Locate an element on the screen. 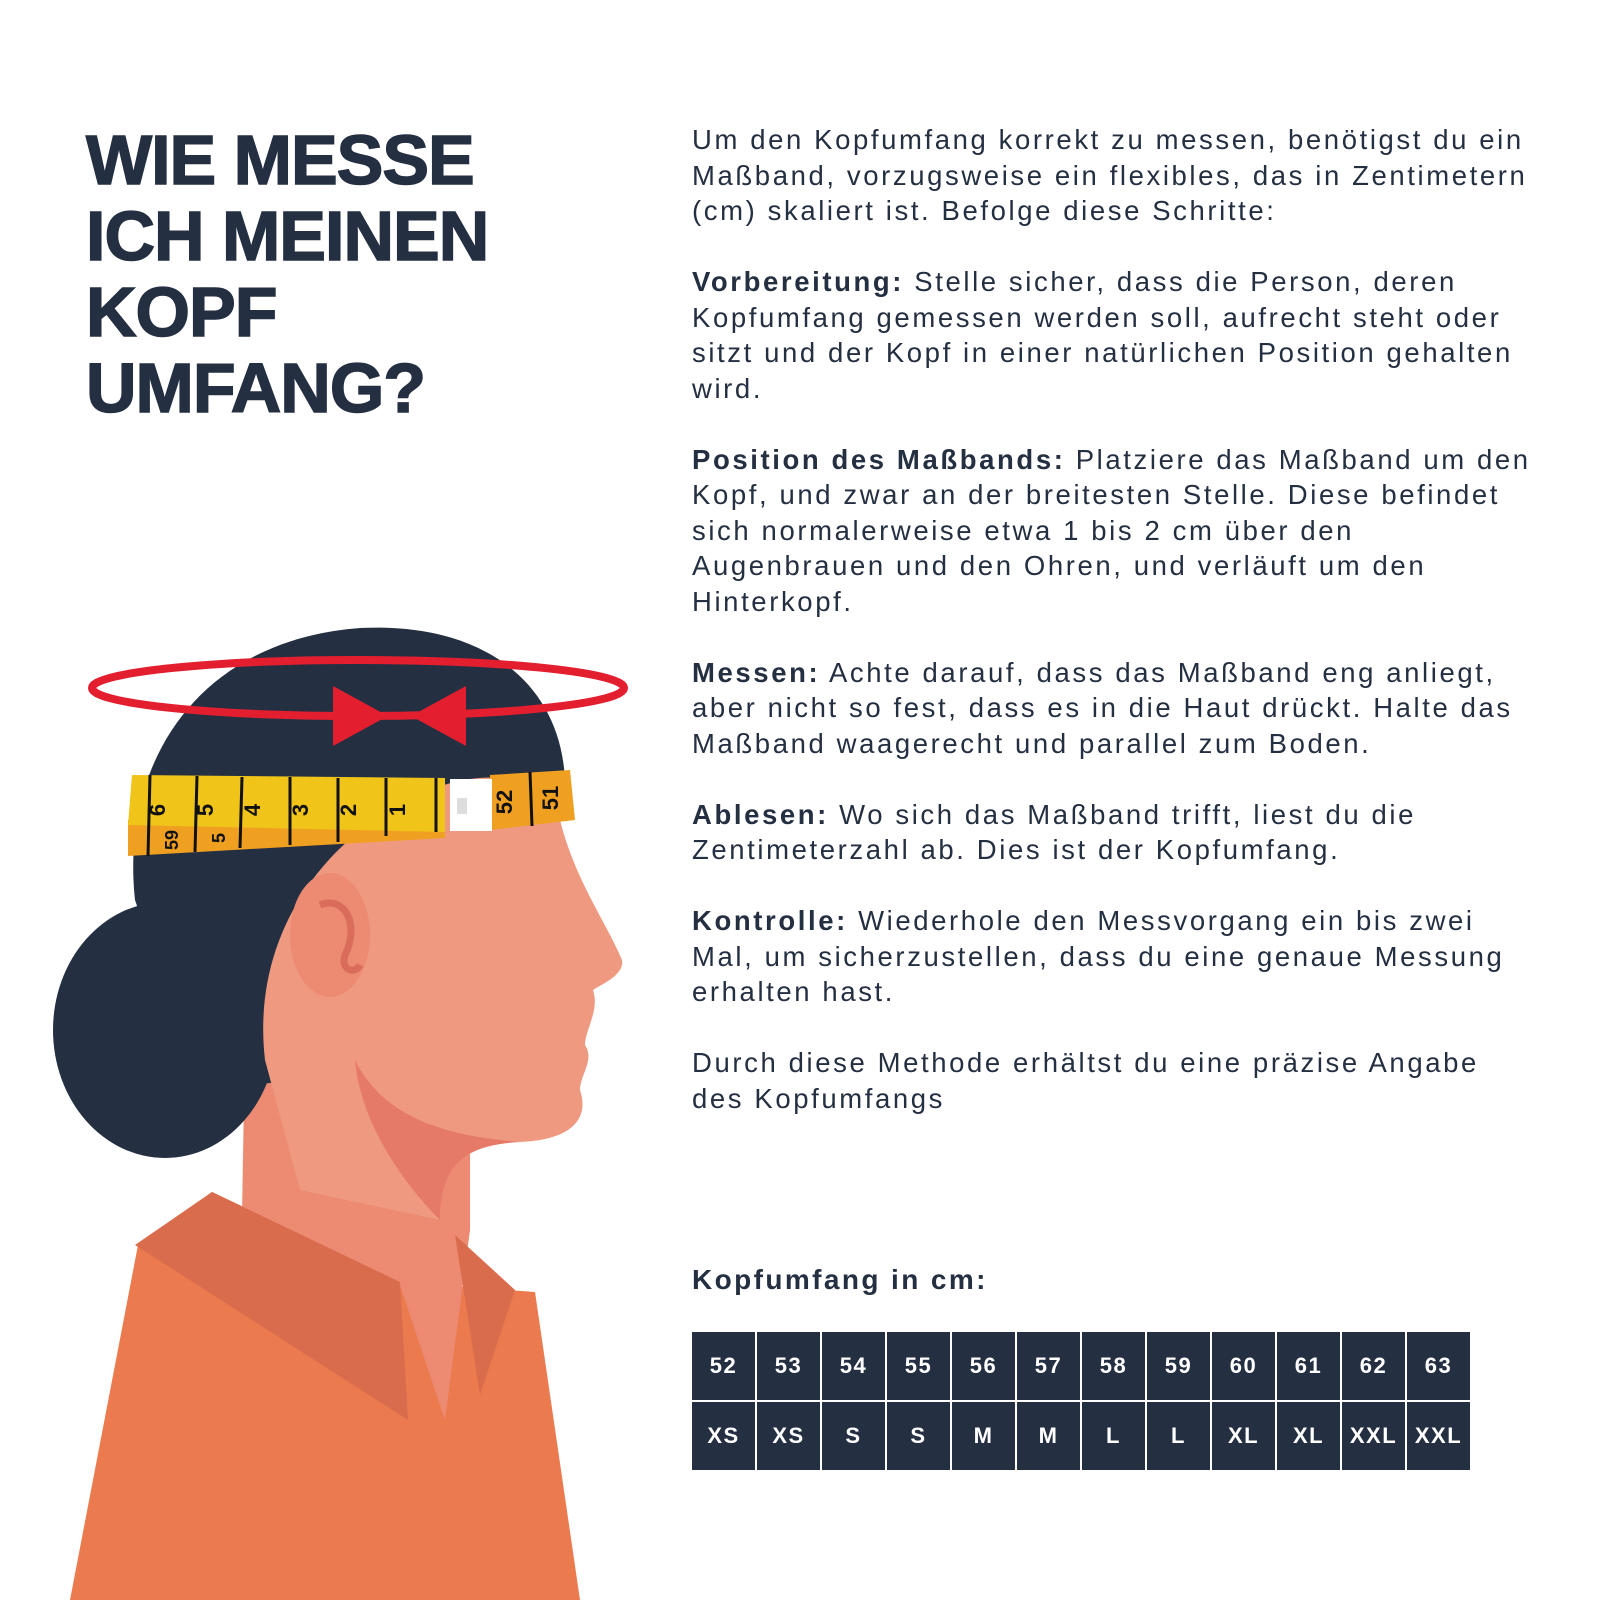 The image size is (1600, 1600). step-label: Ablesen: is located at coordinates (760, 814).